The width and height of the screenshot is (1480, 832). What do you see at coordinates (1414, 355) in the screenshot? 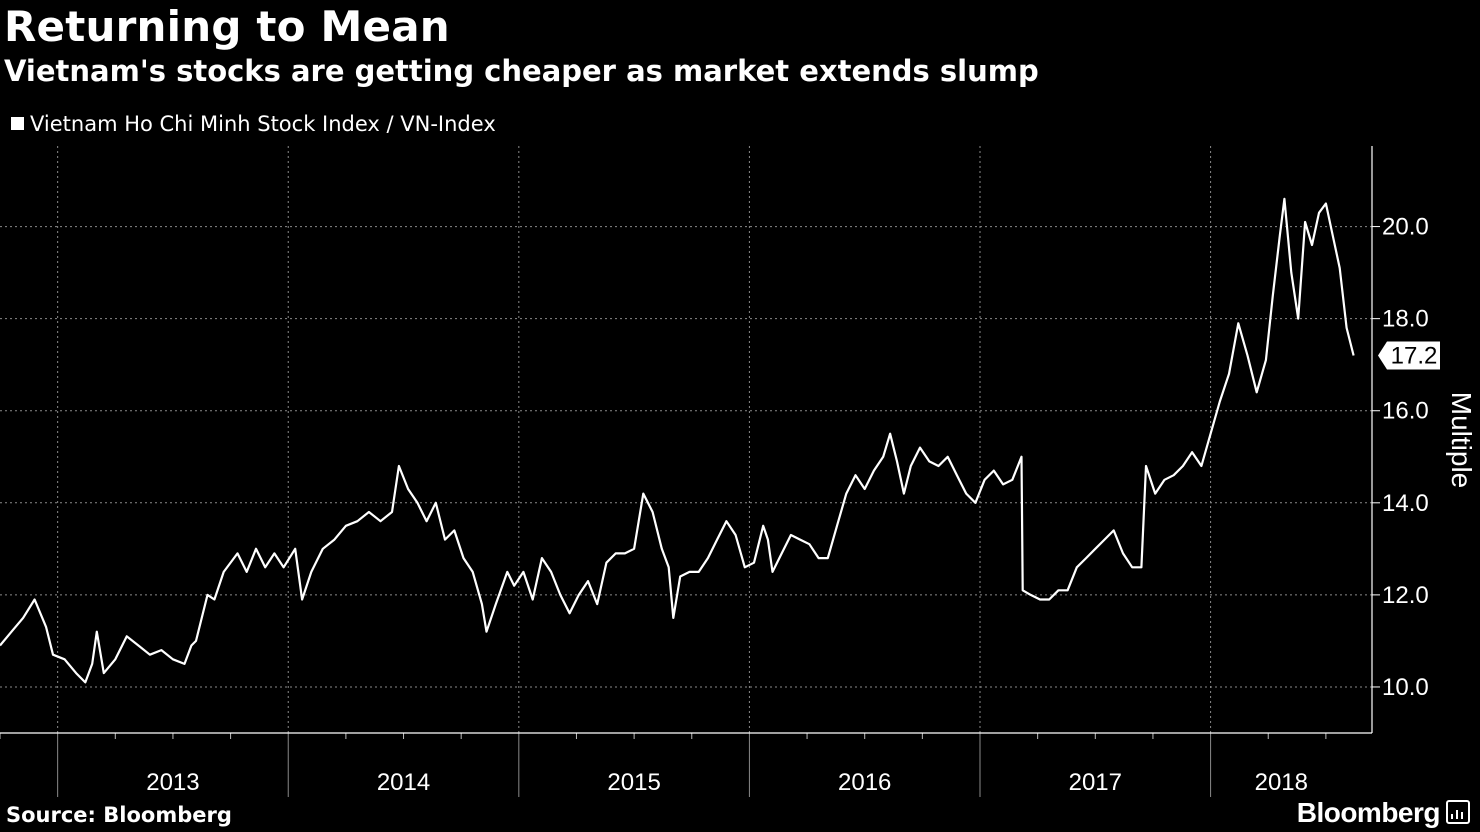
I see `last-value-label: 17.2` at bounding box center [1414, 355].